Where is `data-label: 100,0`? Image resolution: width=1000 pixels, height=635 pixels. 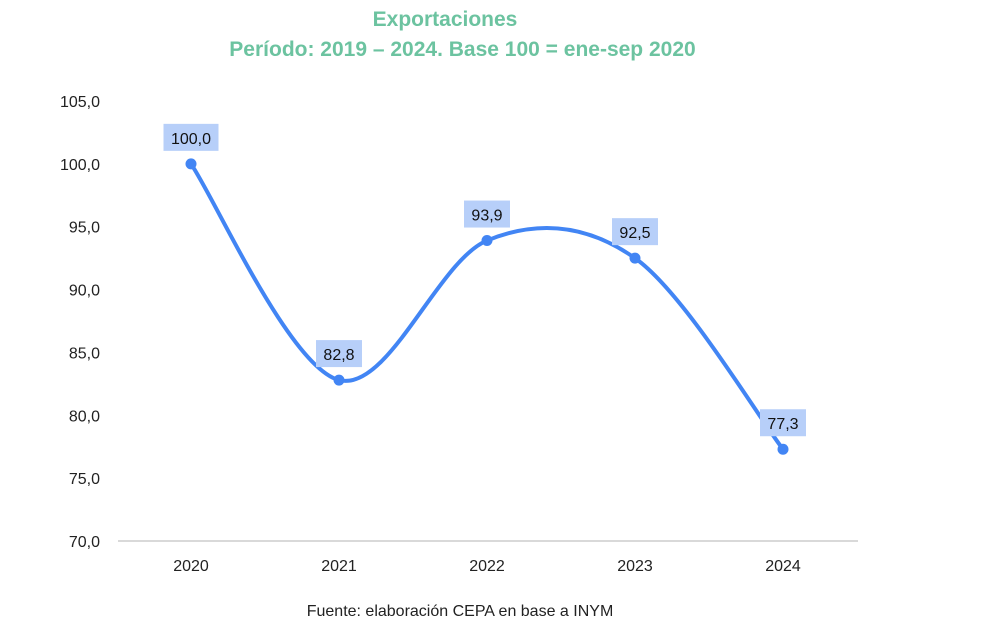
data-label: 100,0 is located at coordinates (191, 139).